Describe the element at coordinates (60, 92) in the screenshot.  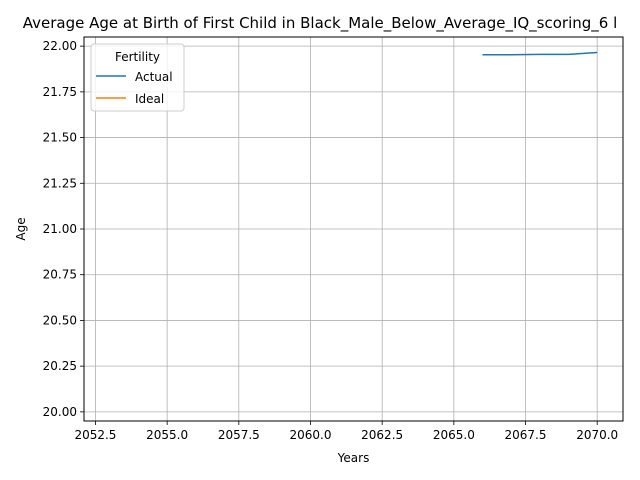
I see `y-tick-label: 21.75` at that location.